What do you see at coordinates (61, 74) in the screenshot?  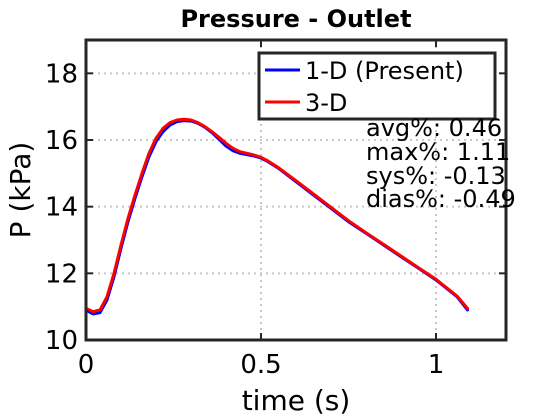 I see `y-tick-label: 18` at bounding box center [61, 74].